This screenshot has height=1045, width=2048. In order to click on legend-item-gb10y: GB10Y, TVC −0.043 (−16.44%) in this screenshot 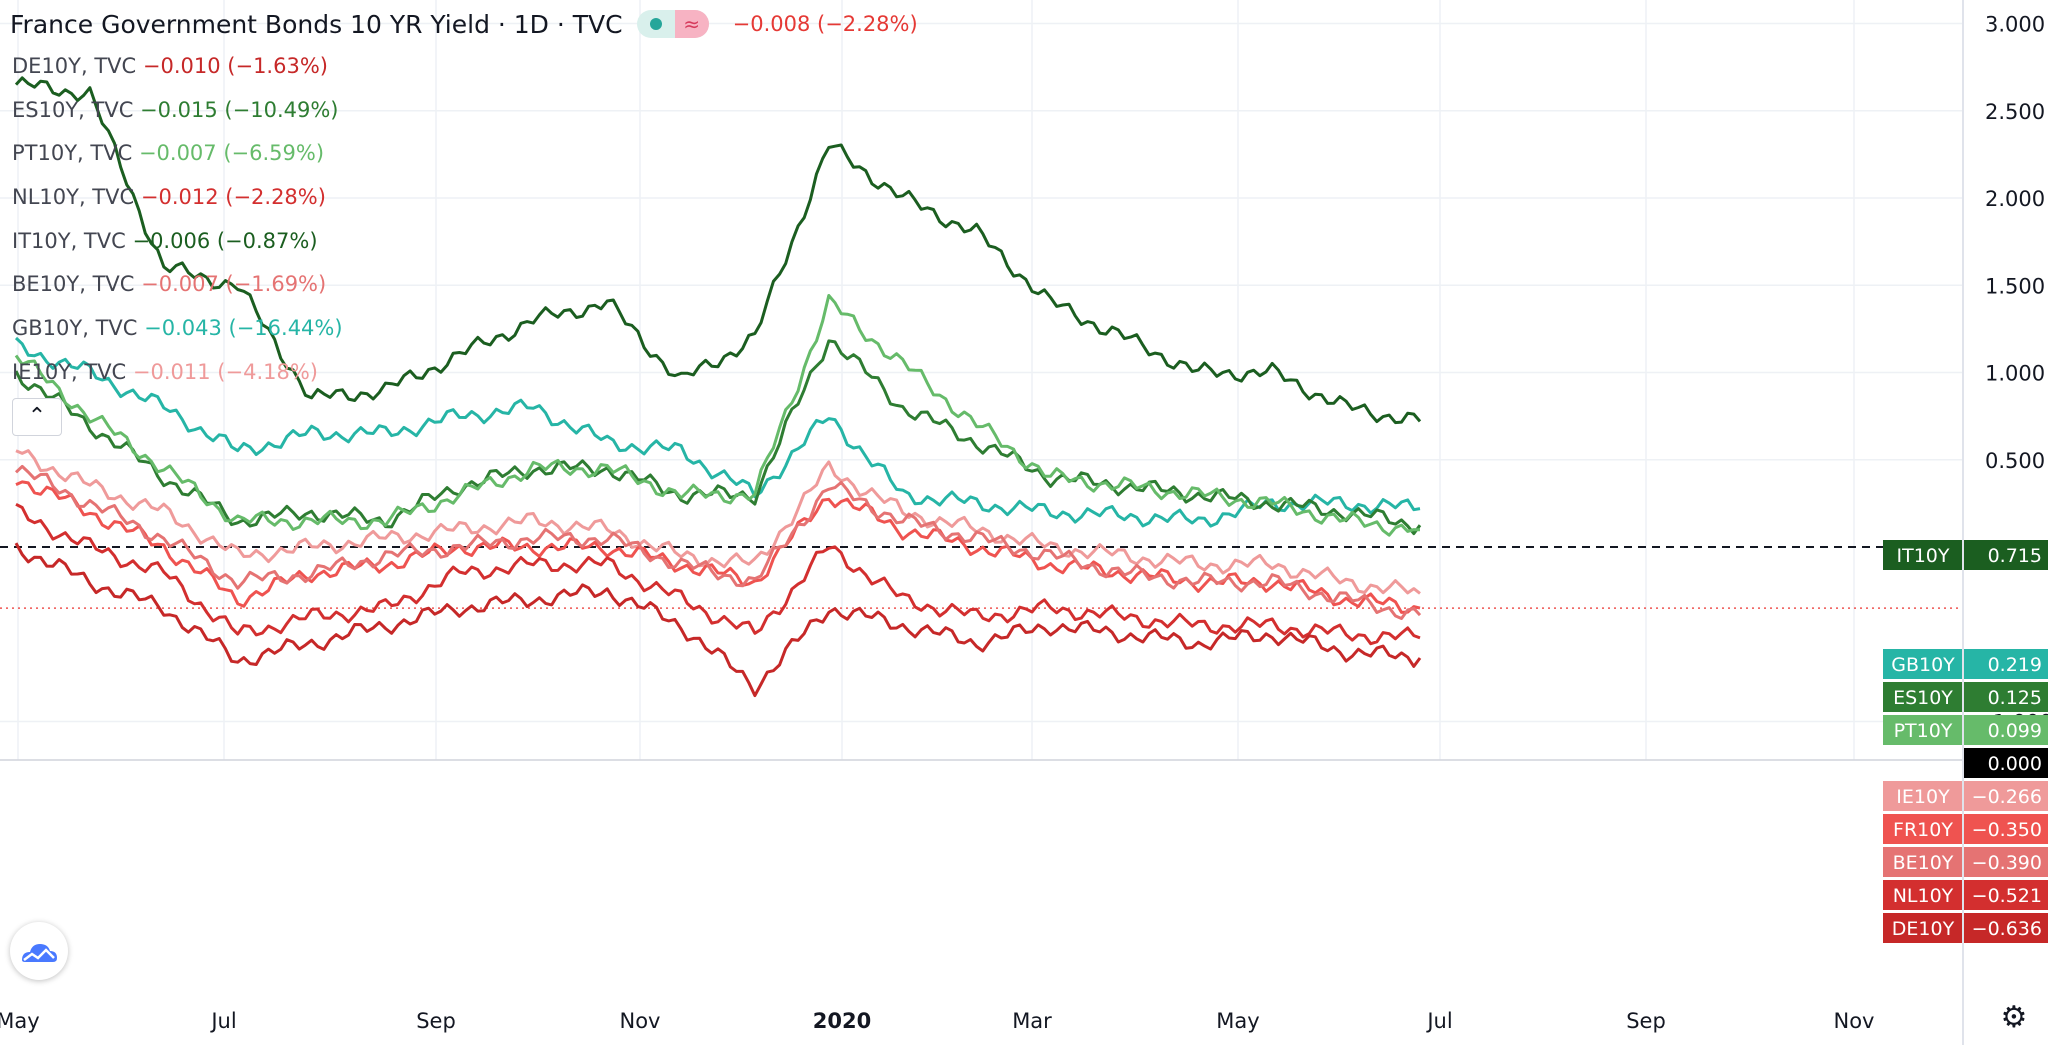, I will do `click(177, 334)`.